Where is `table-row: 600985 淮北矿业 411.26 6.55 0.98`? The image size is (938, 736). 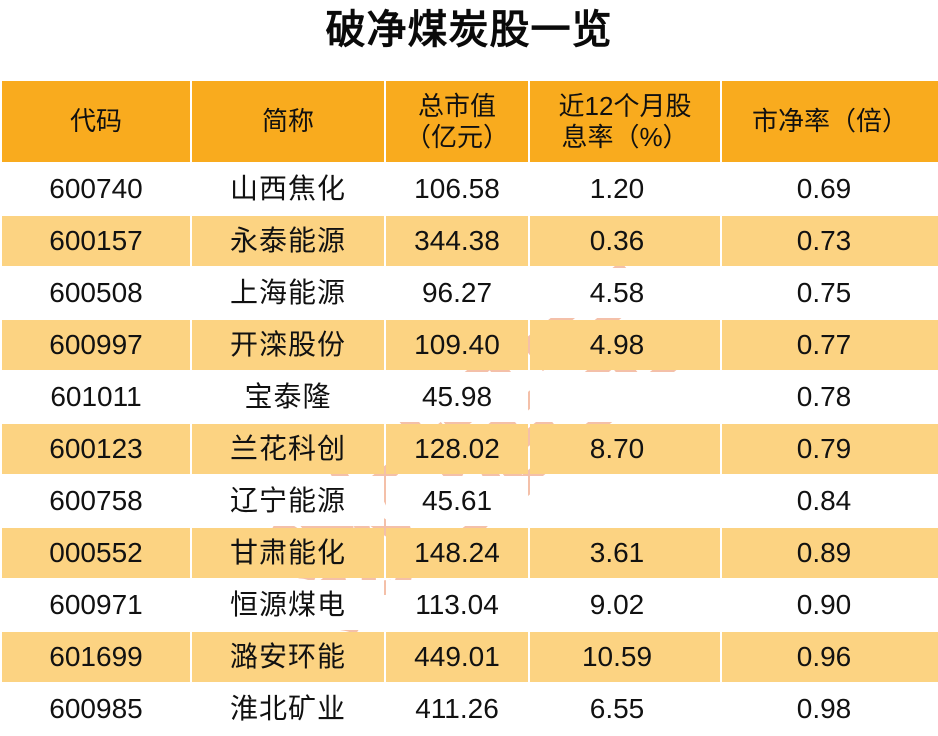 table-row: 600985 淮北矿业 411.26 6.55 0.98 is located at coordinates (470, 709).